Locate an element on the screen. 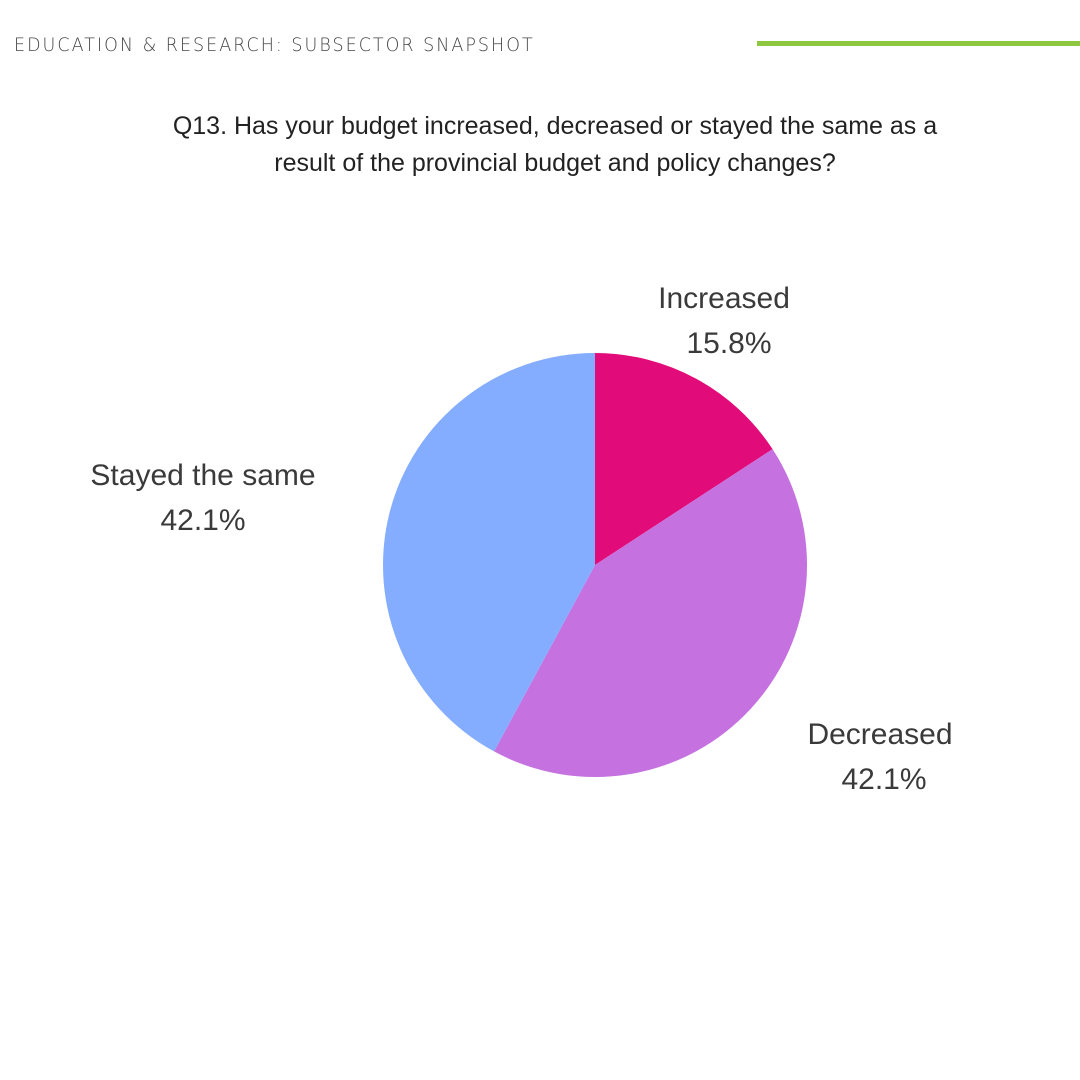 The width and height of the screenshot is (1080, 1080). label-decreased: Decreased is located at coordinates (879, 734).